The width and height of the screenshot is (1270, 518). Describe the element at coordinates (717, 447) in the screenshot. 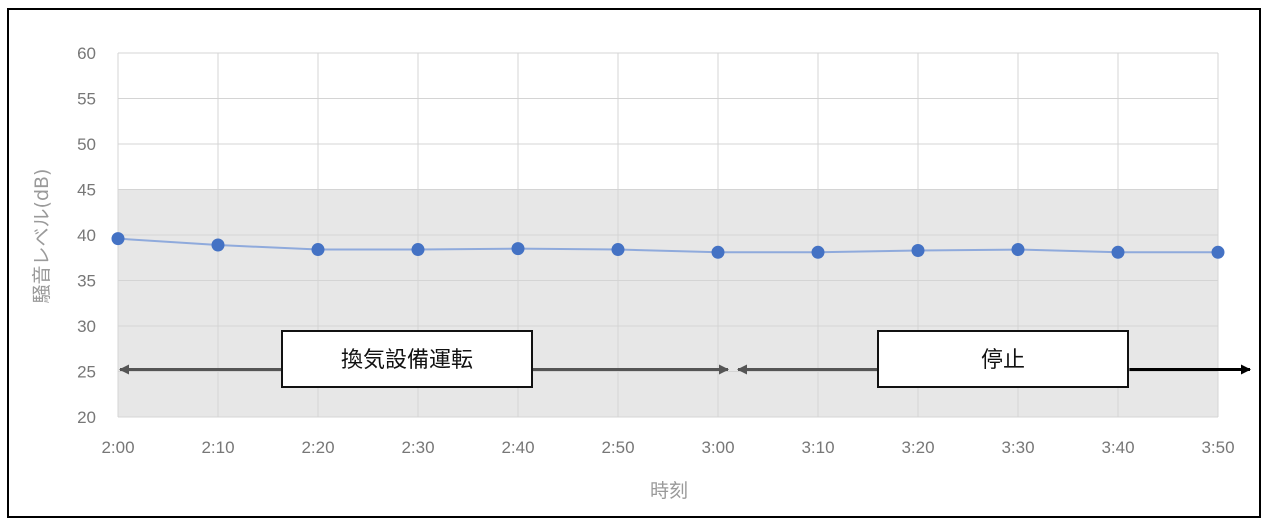

I see `x-tick-label: 3:00` at that location.